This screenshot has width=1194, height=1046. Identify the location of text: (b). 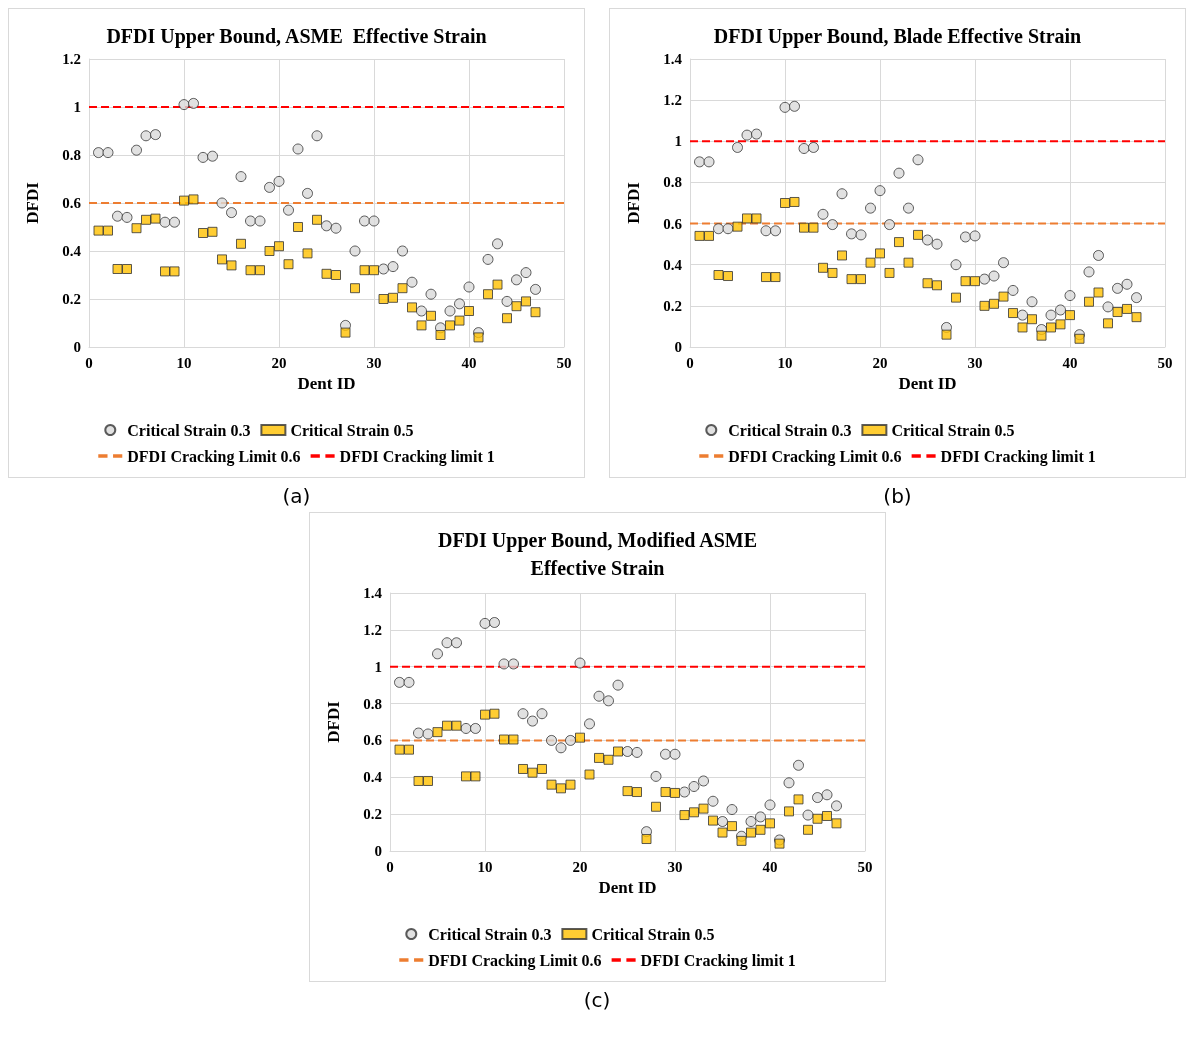
(897, 496).